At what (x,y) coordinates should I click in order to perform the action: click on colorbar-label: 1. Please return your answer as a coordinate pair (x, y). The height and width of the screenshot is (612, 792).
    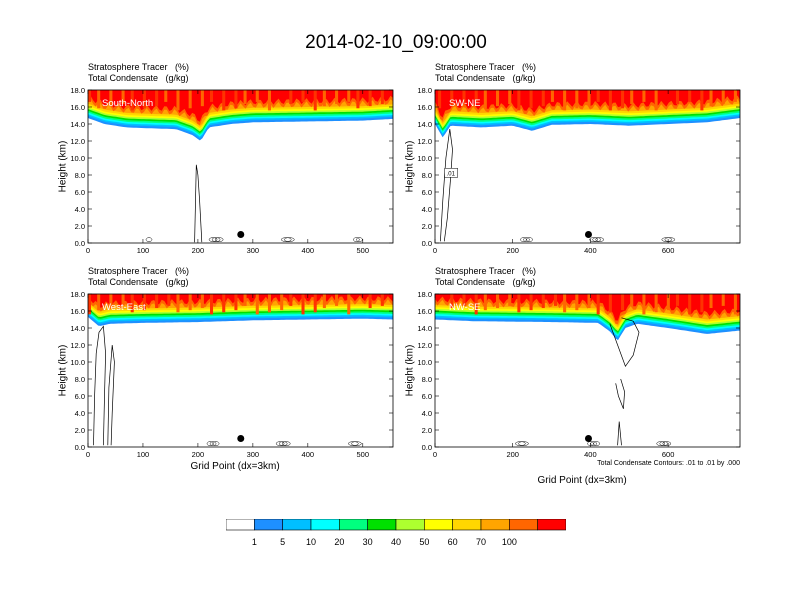
    Looking at the image, I should click on (254, 542).